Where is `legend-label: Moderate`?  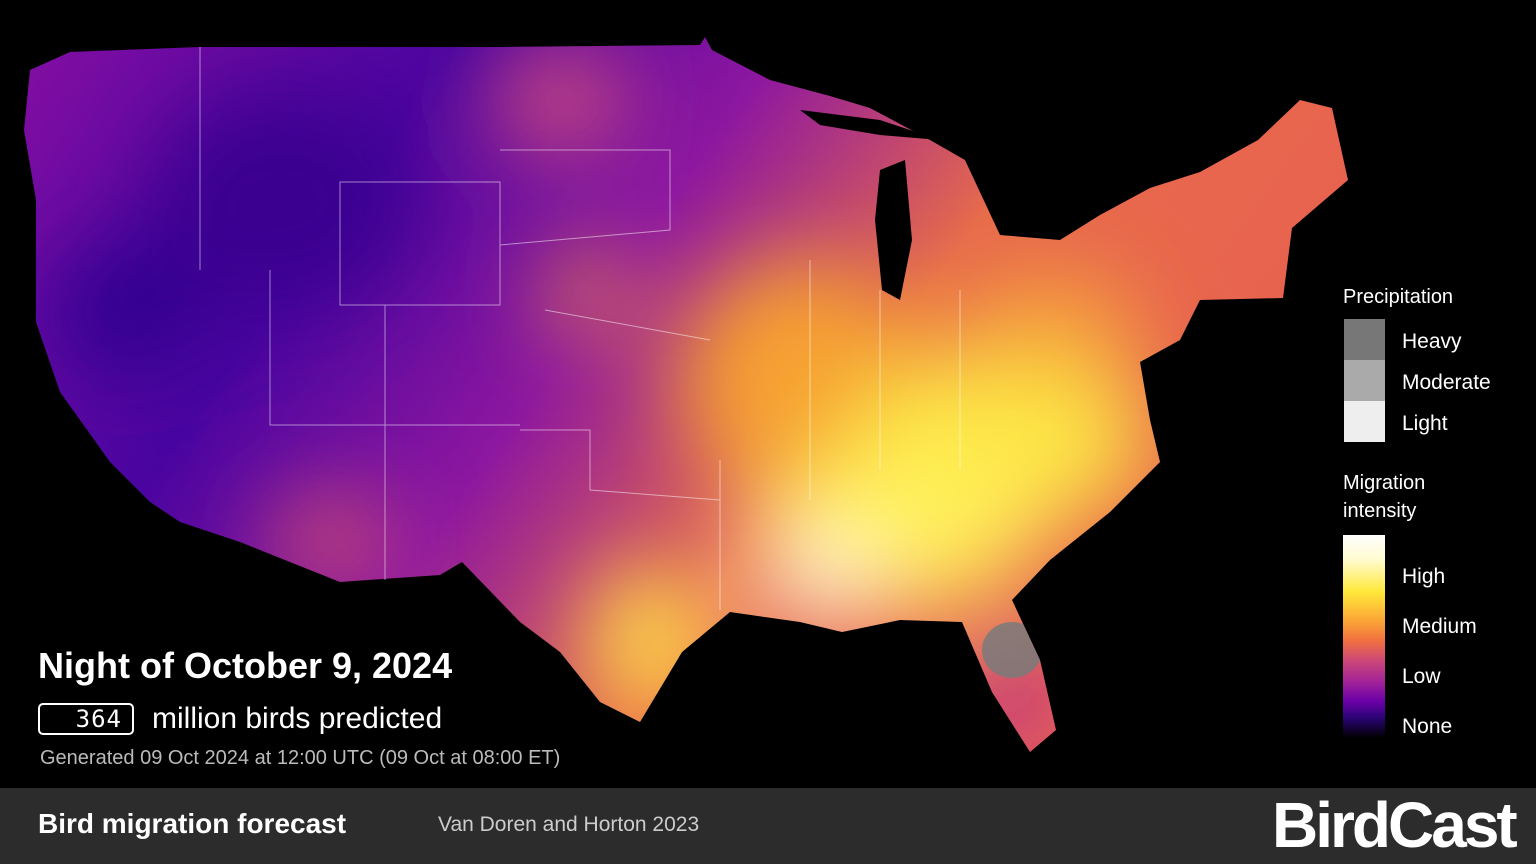
legend-label: Moderate is located at coordinates (1446, 382).